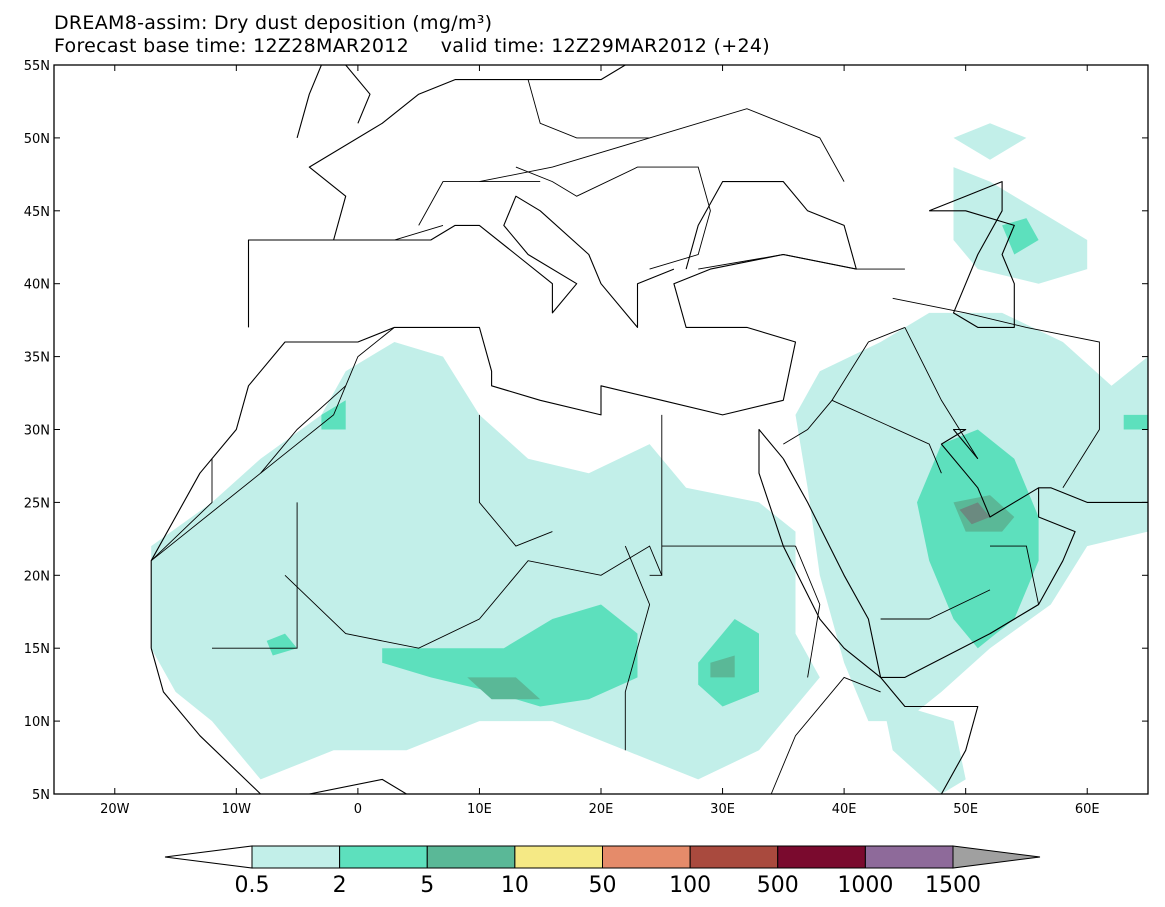 The width and height of the screenshot is (1165, 907). I want to click on lat-tick-label: 35N, so click(37, 358).